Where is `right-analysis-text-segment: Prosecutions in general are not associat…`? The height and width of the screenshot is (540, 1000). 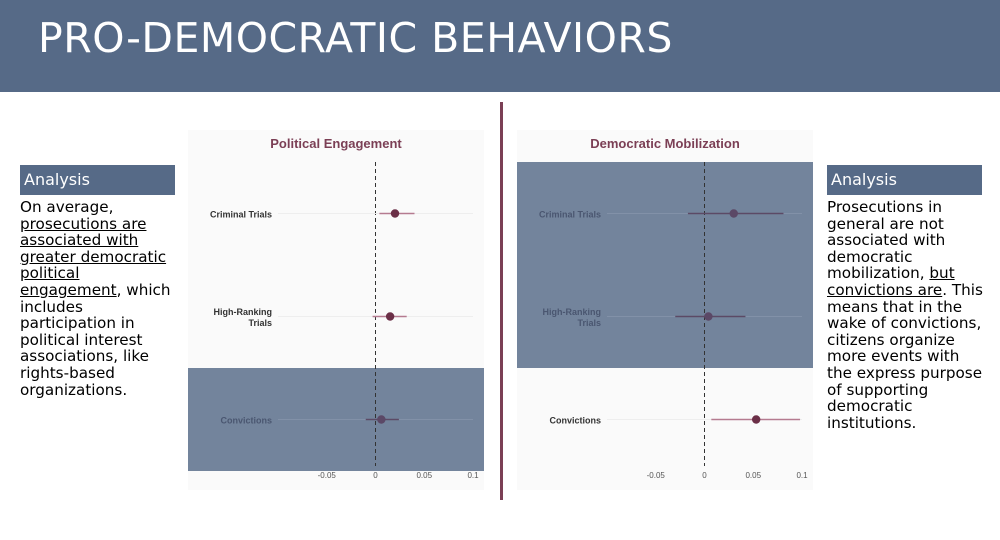
right-analysis-text-segment: Prosecutions in general are not associat… is located at coordinates (886, 240).